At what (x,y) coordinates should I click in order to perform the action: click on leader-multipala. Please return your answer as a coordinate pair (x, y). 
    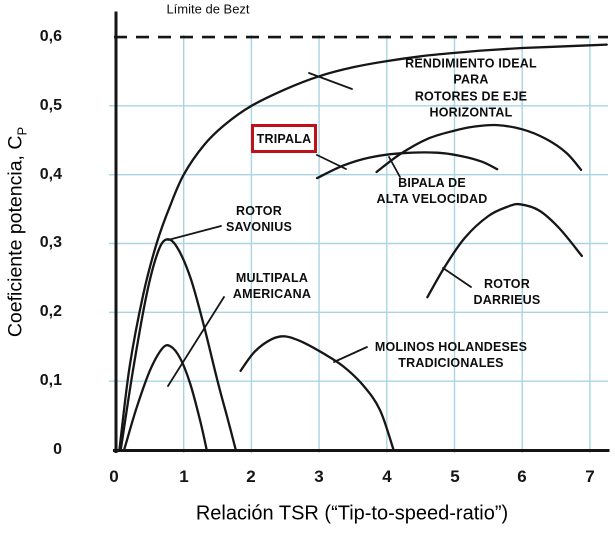
    Looking at the image, I should click on (196, 341).